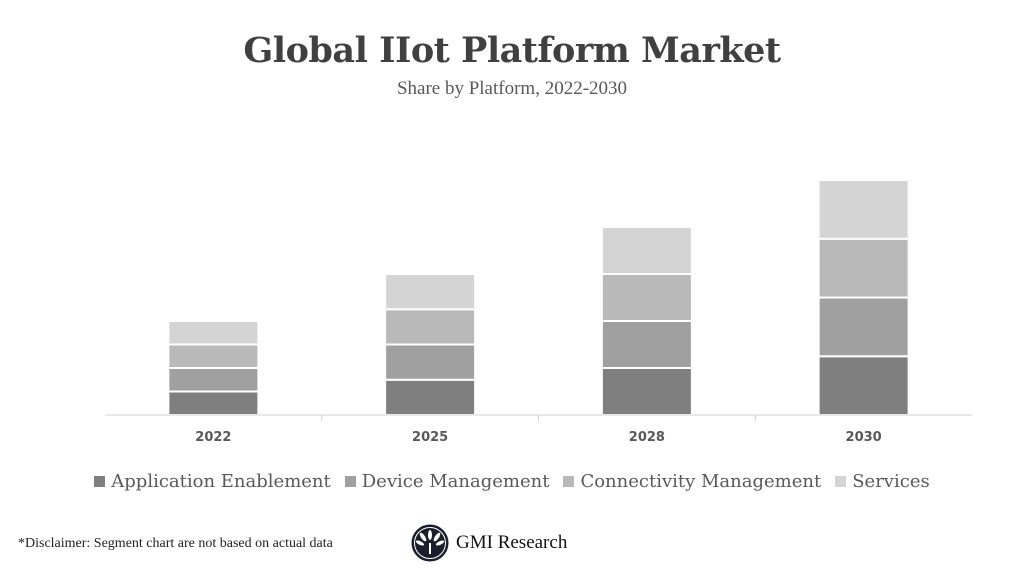  I want to click on legend-item: Application Enablement, so click(212, 481).